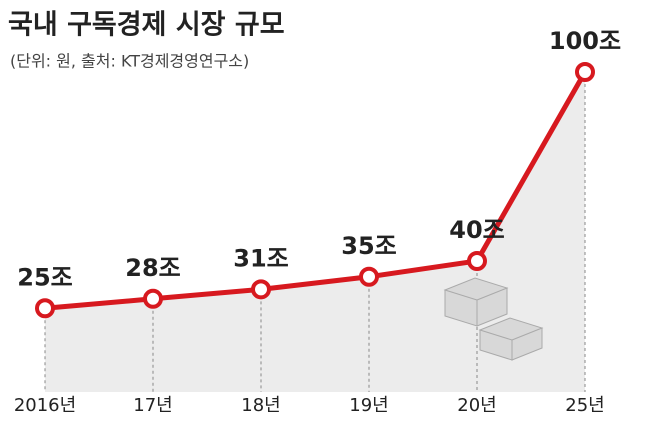 The width and height of the screenshot is (650, 438). Describe the element at coordinates (45, 405) in the screenshot. I see `x-tick-label: 2016년` at that location.